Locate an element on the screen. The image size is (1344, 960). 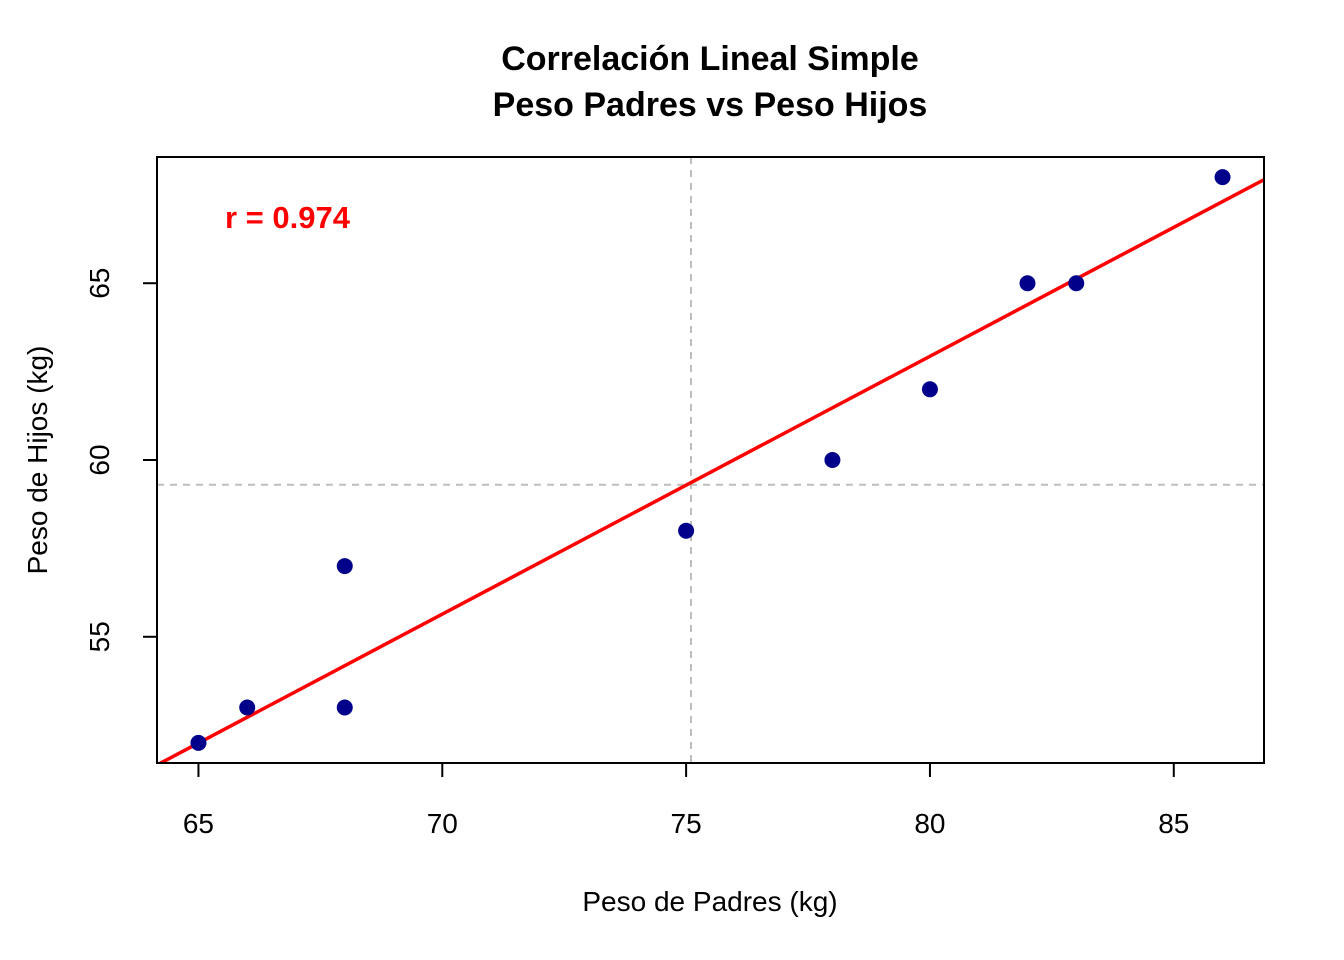
x-tick-label: 85 is located at coordinates (1173, 823).